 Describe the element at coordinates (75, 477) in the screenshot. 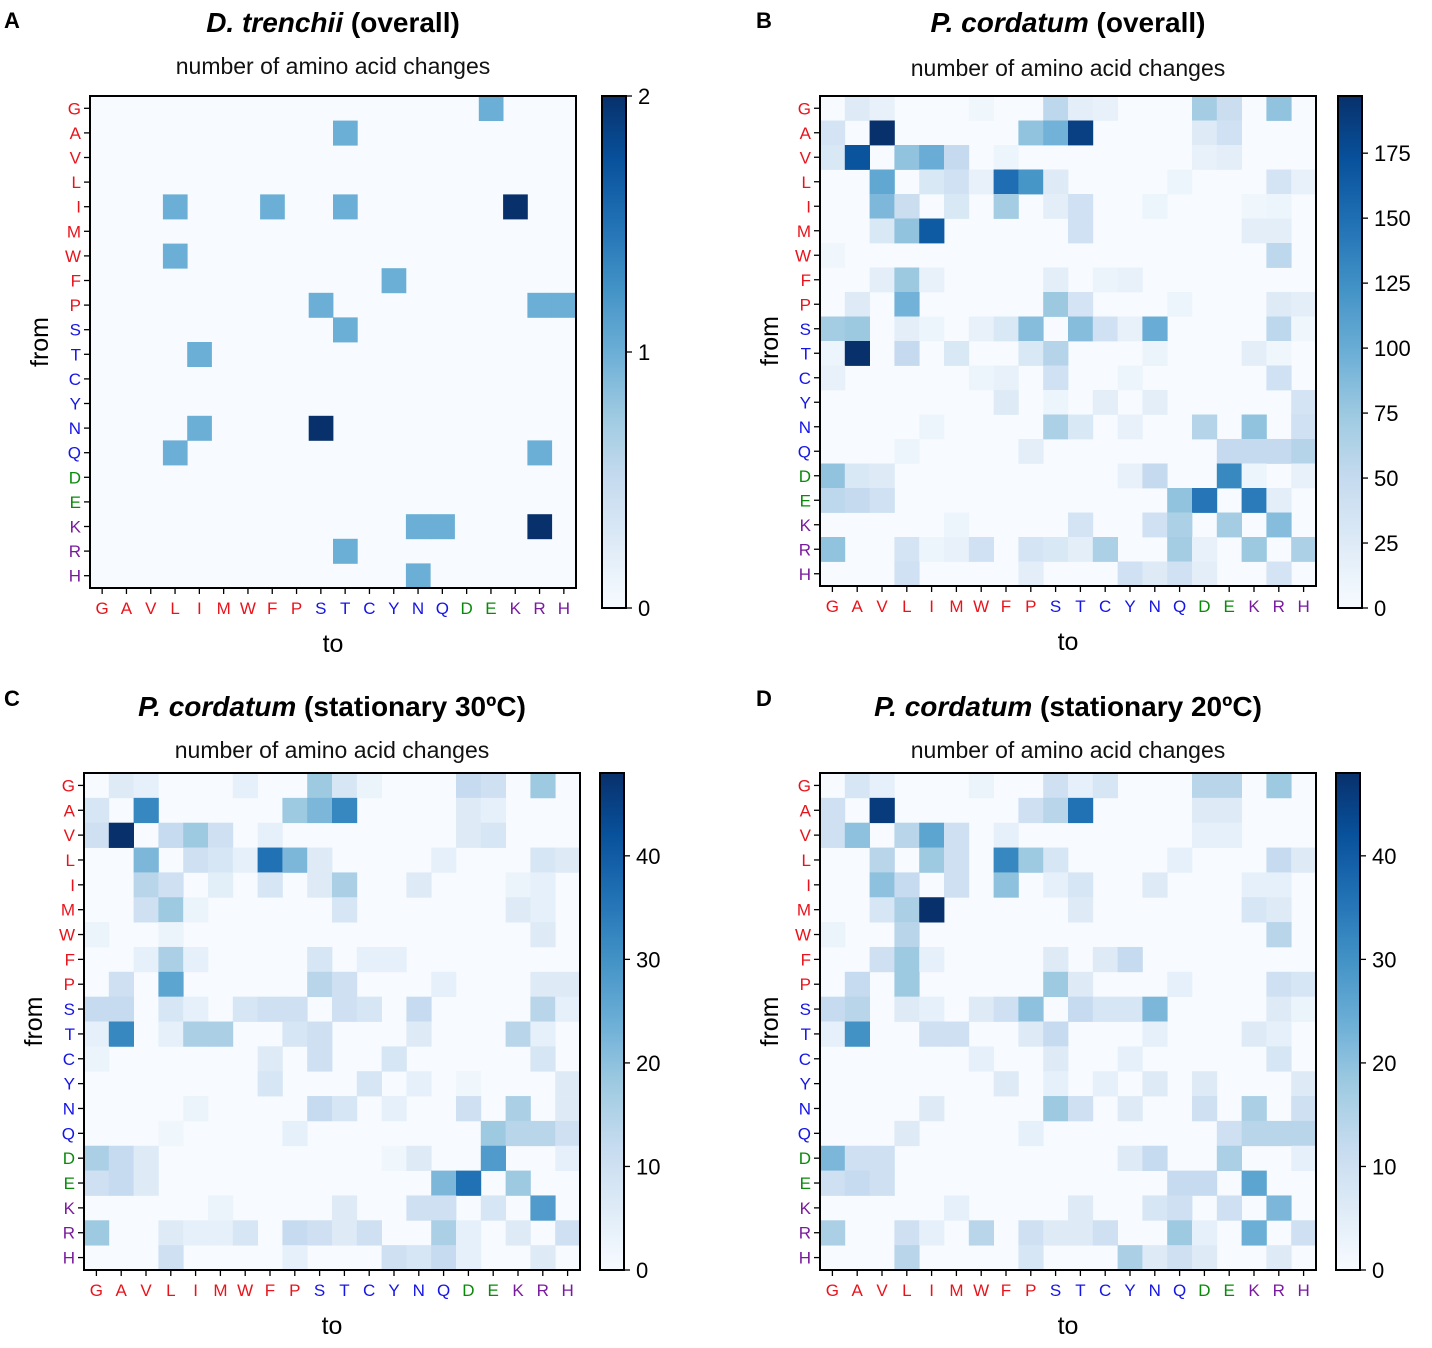

I see `y-tick-label: D` at that location.